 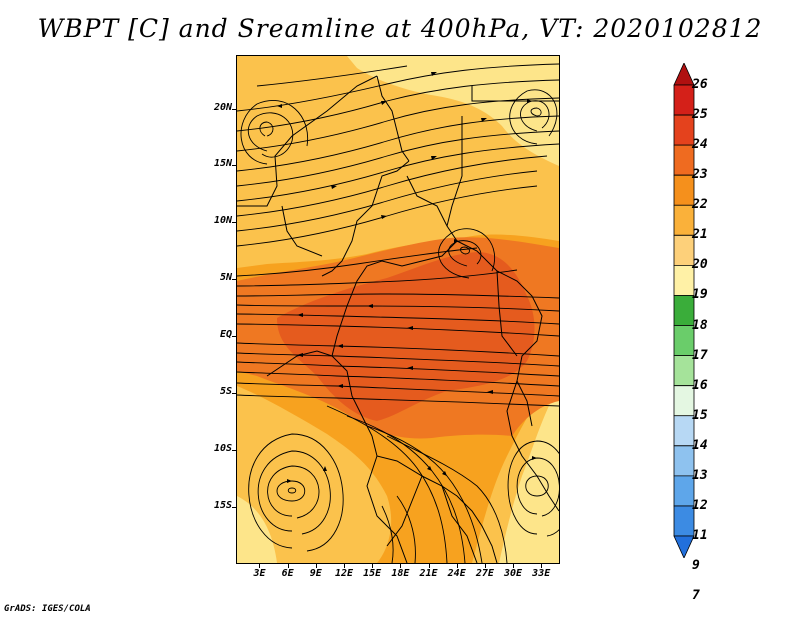 I want to click on colorbar-label: 17, so click(x=700, y=355).